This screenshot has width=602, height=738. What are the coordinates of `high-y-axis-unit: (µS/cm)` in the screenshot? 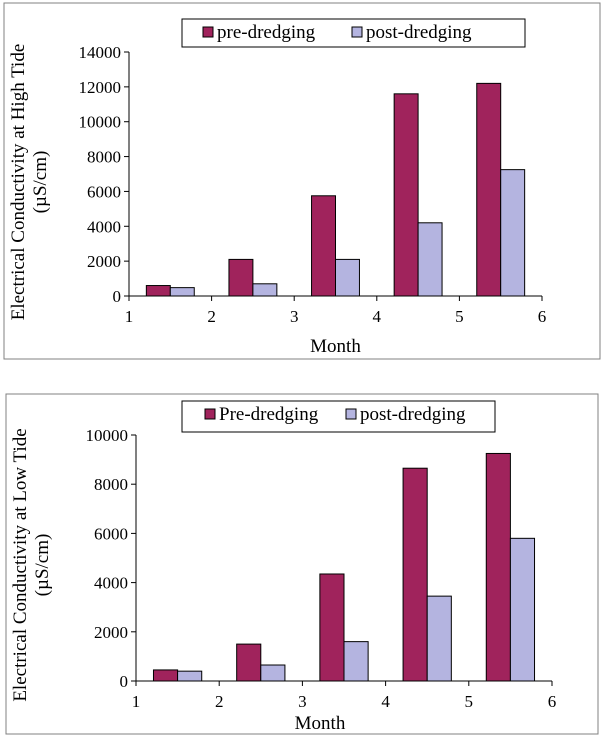 It's located at (40, 182).